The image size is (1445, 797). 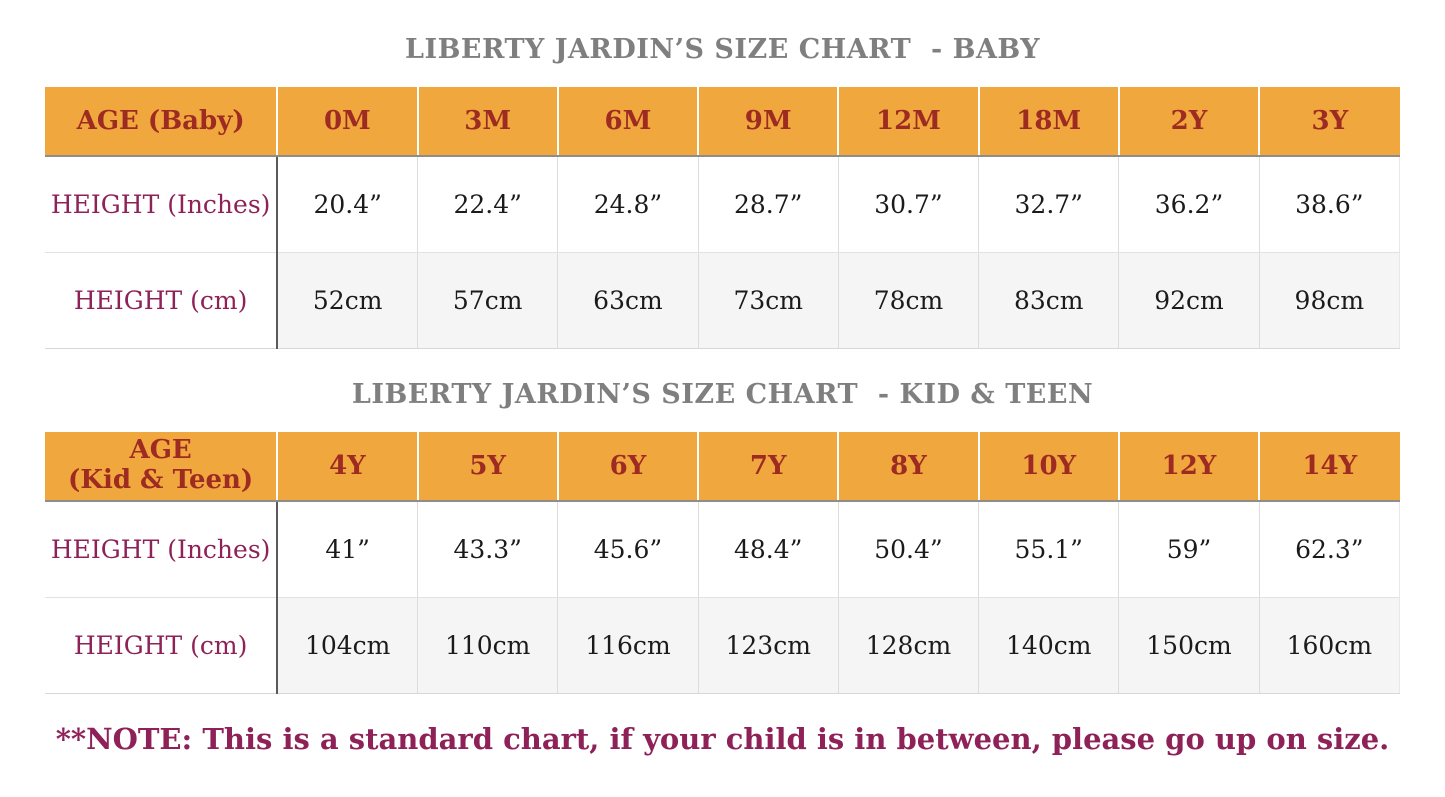 I want to click on value-cell: 160cm, so click(x=1329, y=645).